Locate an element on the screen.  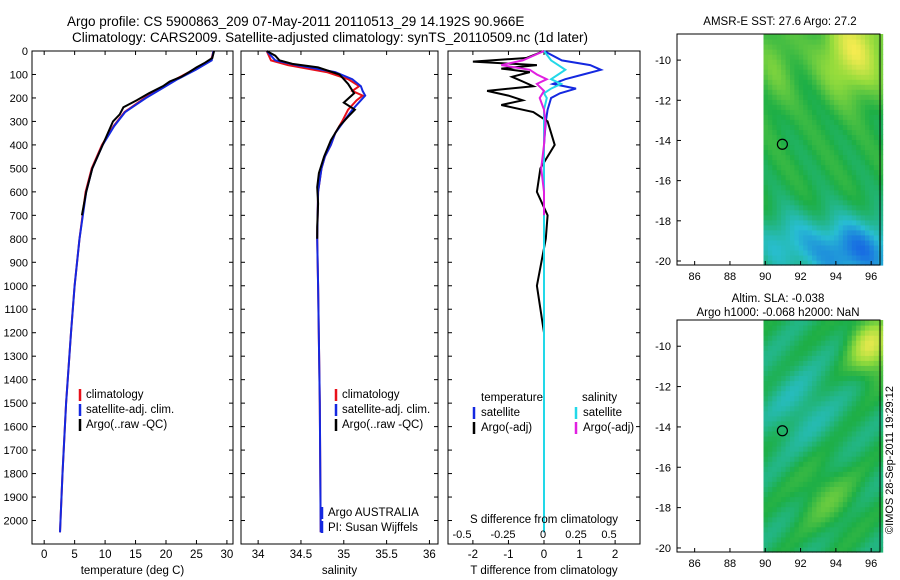
y-tick-label: -14 is located at coordinates (663, 141).